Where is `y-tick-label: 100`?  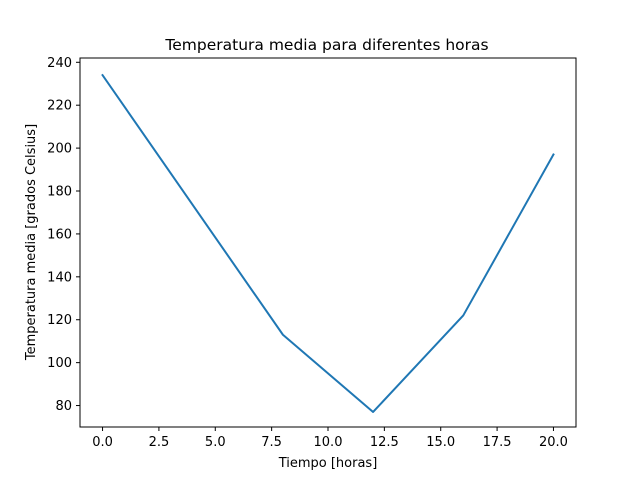
y-tick-label: 100 is located at coordinates (59, 363).